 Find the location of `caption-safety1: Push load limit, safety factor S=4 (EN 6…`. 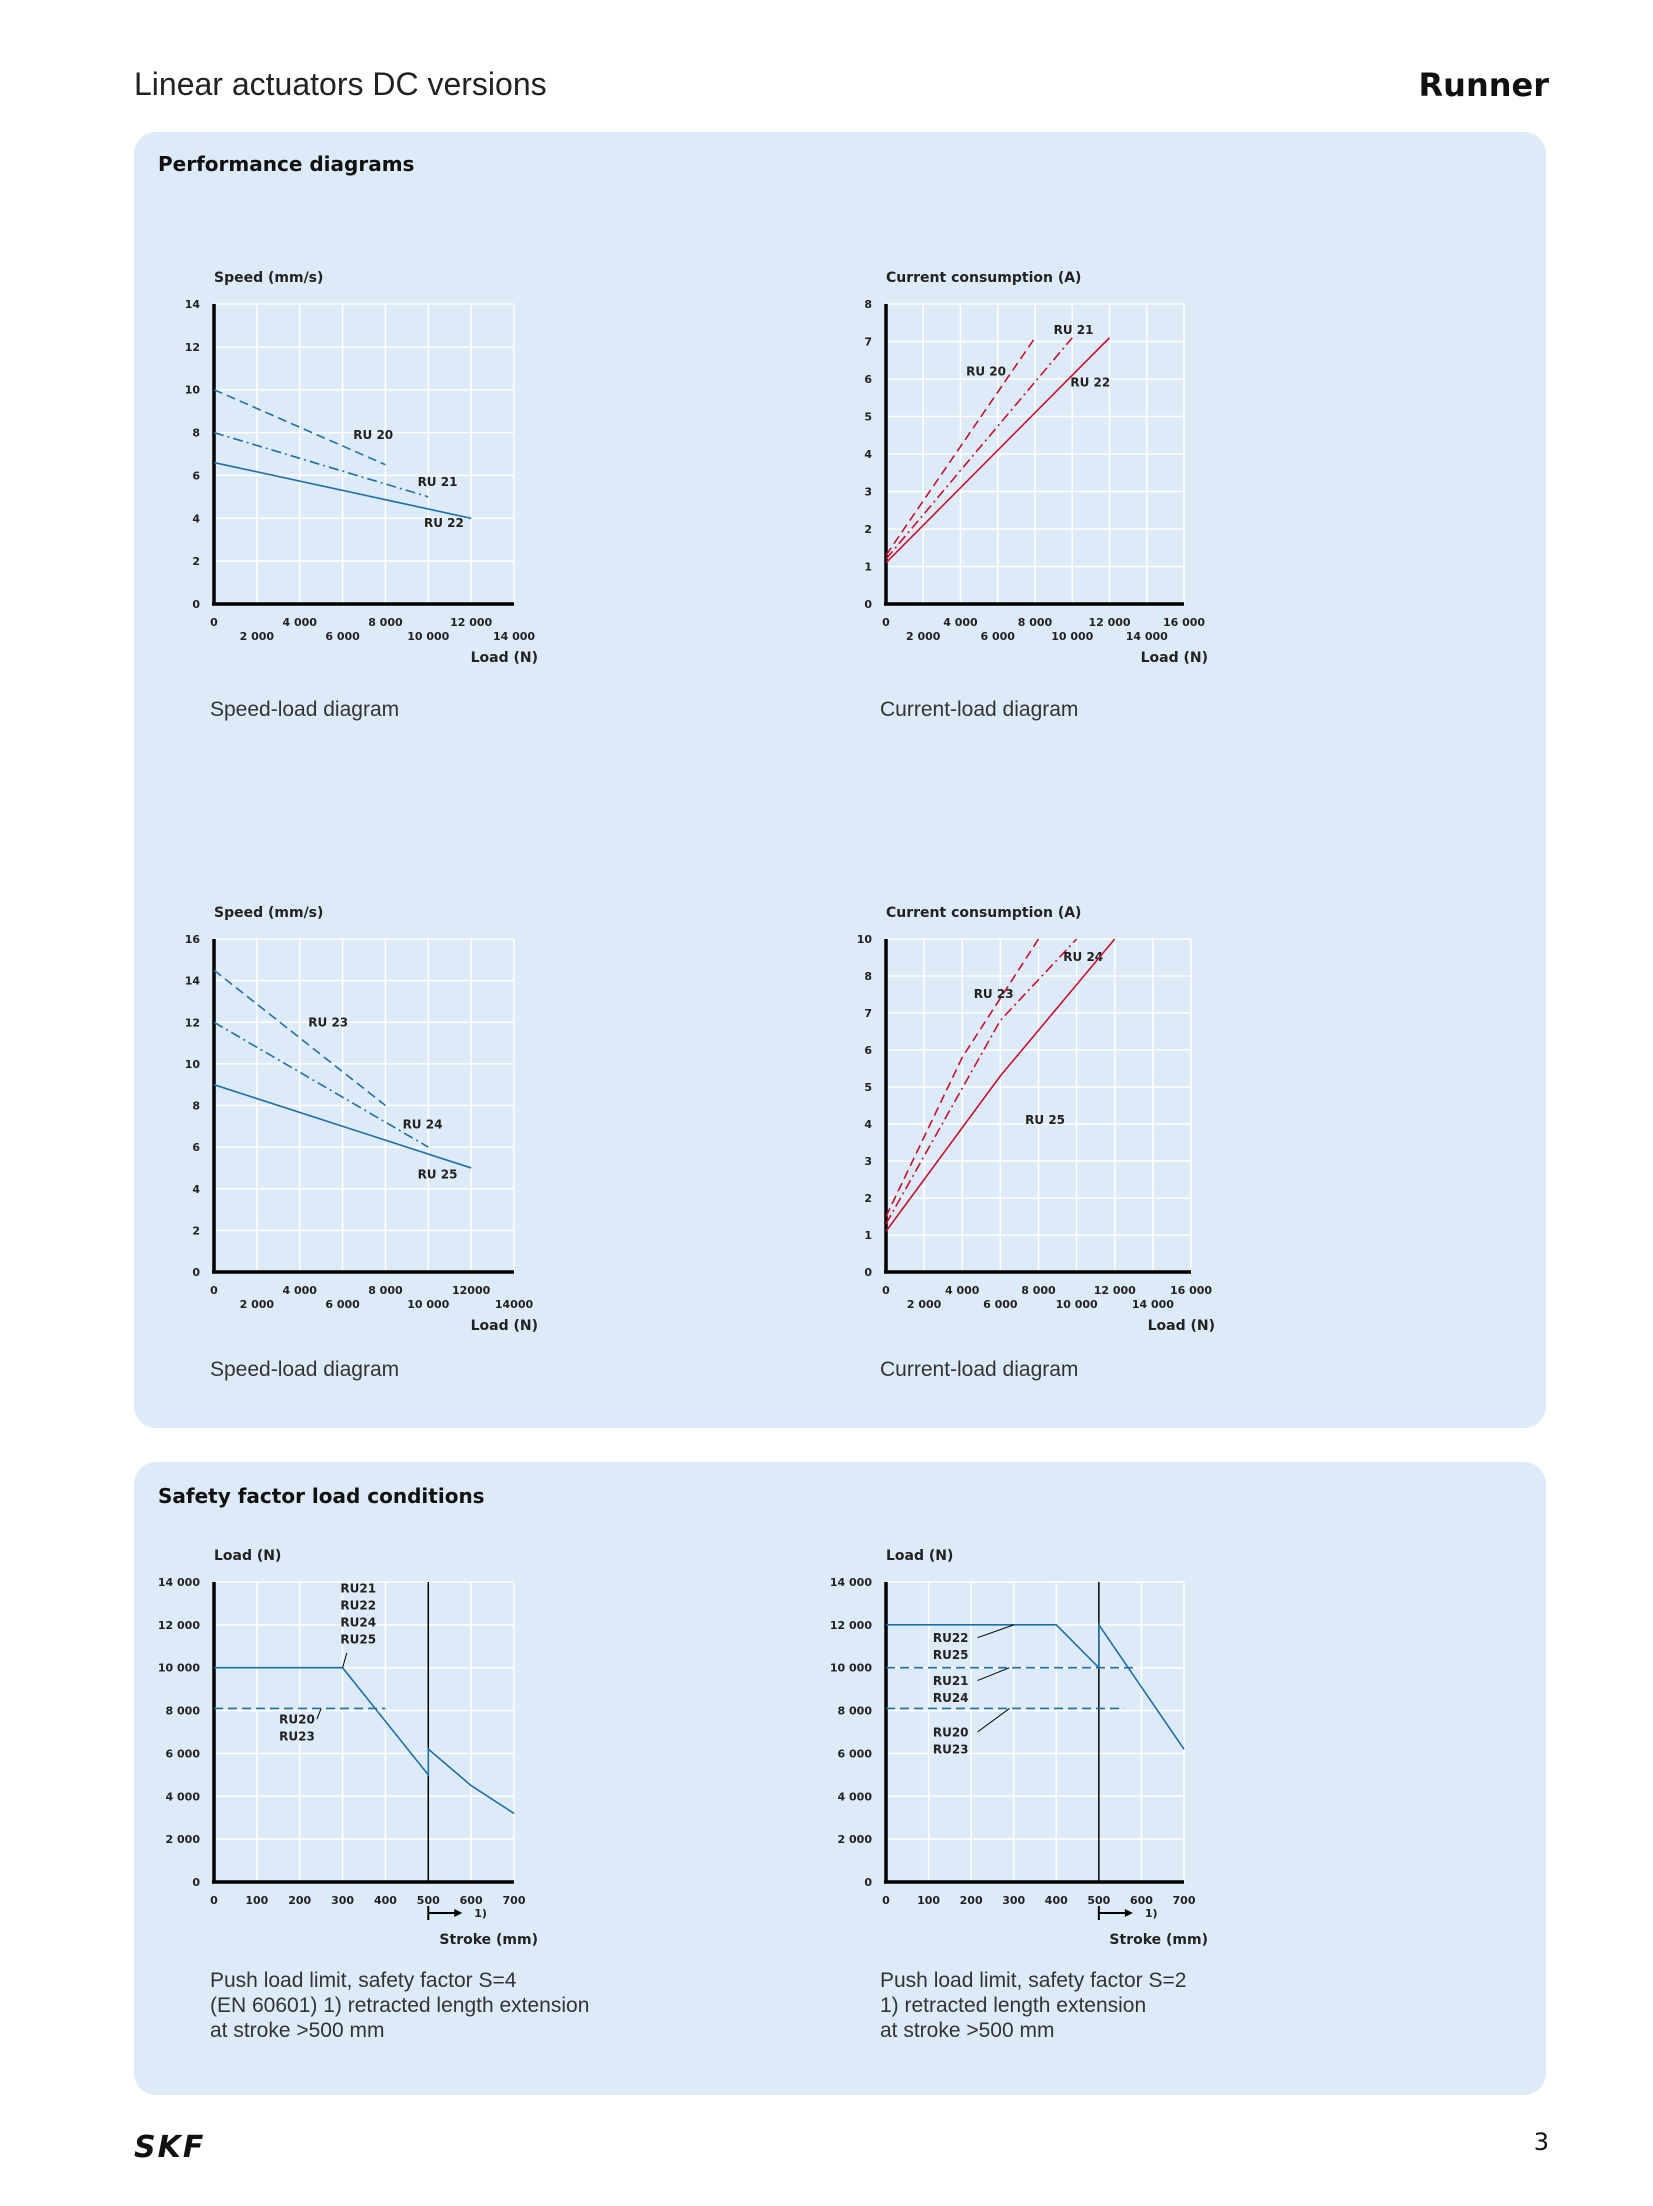

caption-safety1: Push load limit, safety factor S=4 (EN 6… is located at coordinates (400, 2005).